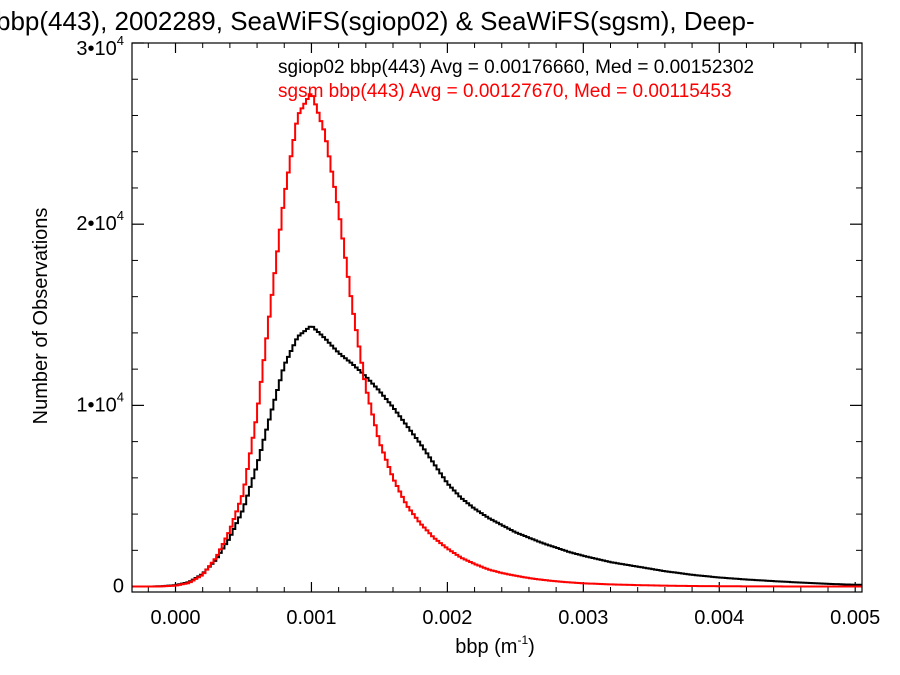 This screenshot has height=675, width=900. Describe the element at coordinates (522, 640) in the screenshot. I see `x-axis-label-exponent: -1` at that location.